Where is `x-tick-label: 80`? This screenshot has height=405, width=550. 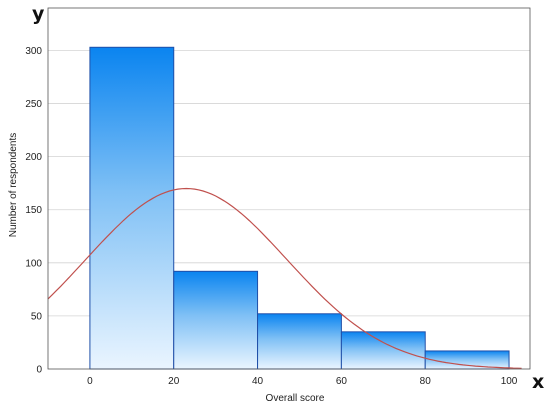 x-tick-label: 80 is located at coordinates (426, 381).